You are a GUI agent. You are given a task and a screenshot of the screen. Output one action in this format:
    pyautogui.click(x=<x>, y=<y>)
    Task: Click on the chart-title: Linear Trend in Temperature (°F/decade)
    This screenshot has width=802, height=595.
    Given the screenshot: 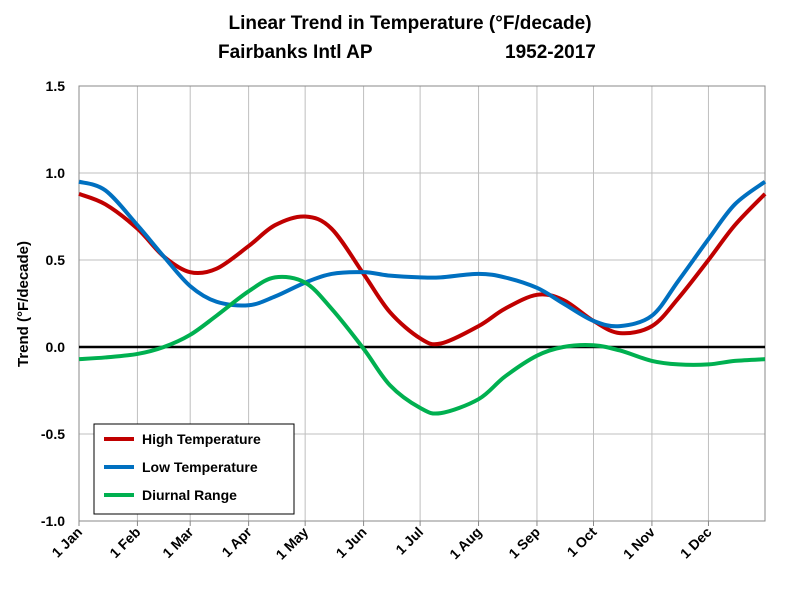 What is the action you would take?
    pyautogui.click(x=409, y=23)
    